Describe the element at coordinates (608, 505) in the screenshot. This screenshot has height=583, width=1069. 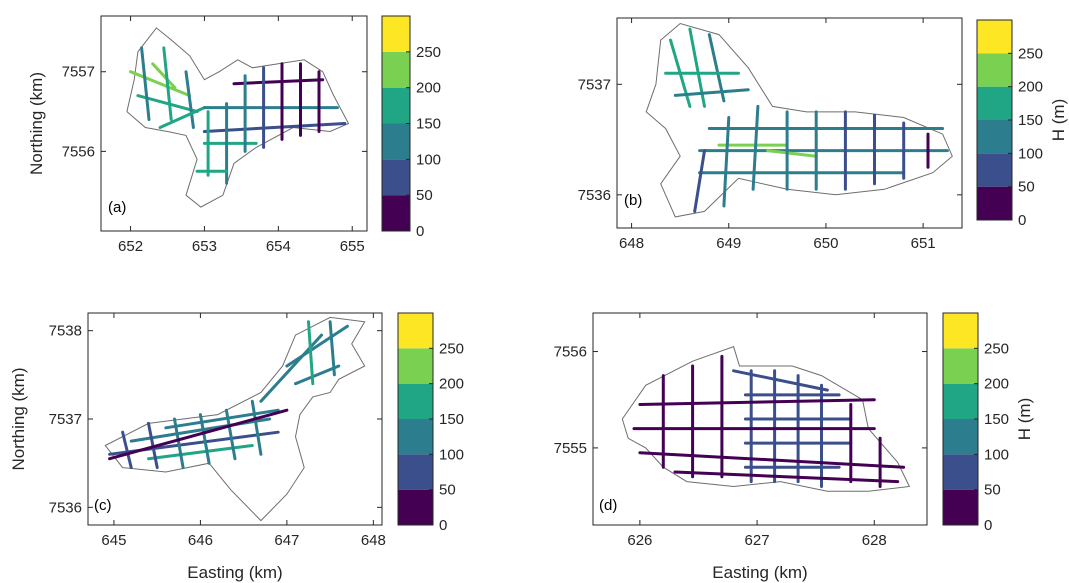
I see `panel-label: (d)` at that location.